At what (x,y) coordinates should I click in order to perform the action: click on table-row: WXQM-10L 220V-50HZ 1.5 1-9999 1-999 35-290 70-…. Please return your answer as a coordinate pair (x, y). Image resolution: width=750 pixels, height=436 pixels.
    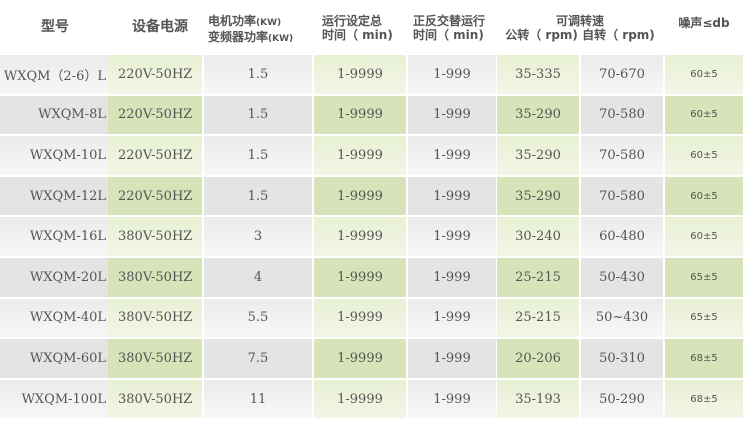
    Looking at the image, I should click on (375, 155).